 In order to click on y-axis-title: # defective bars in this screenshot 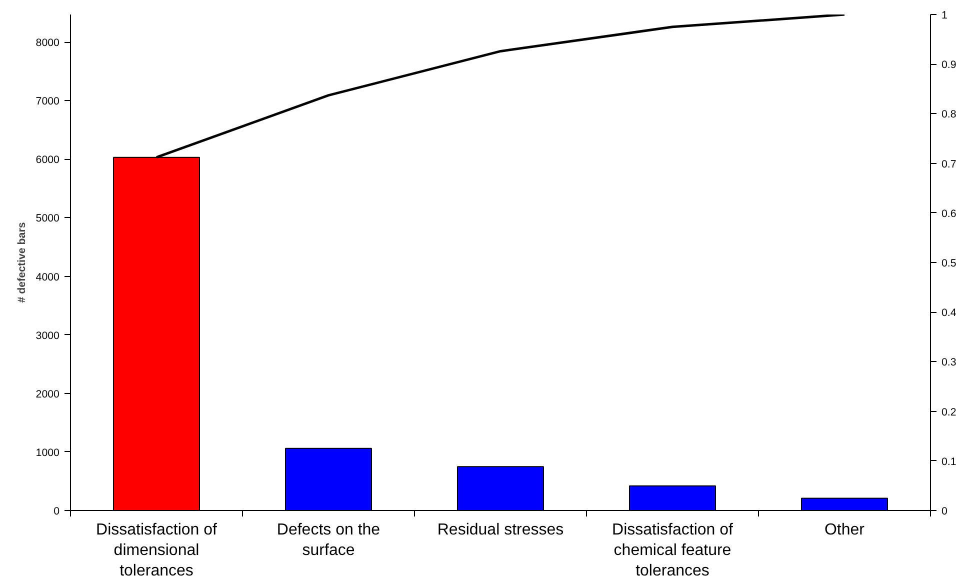, I will do `click(22, 262)`.